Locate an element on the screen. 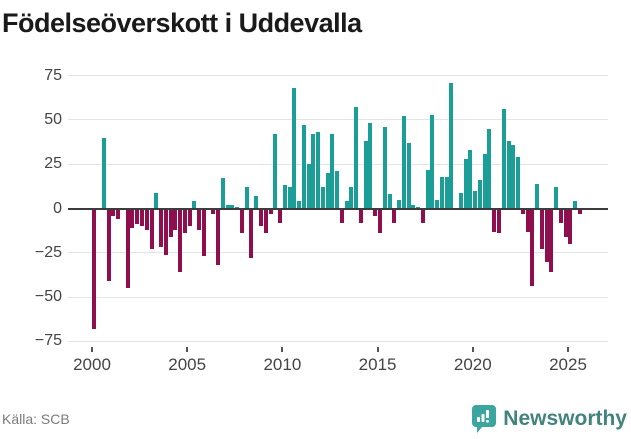 This screenshot has height=439, width=631. y-axis-tick-label: −75 is located at coordinates (48, 341).